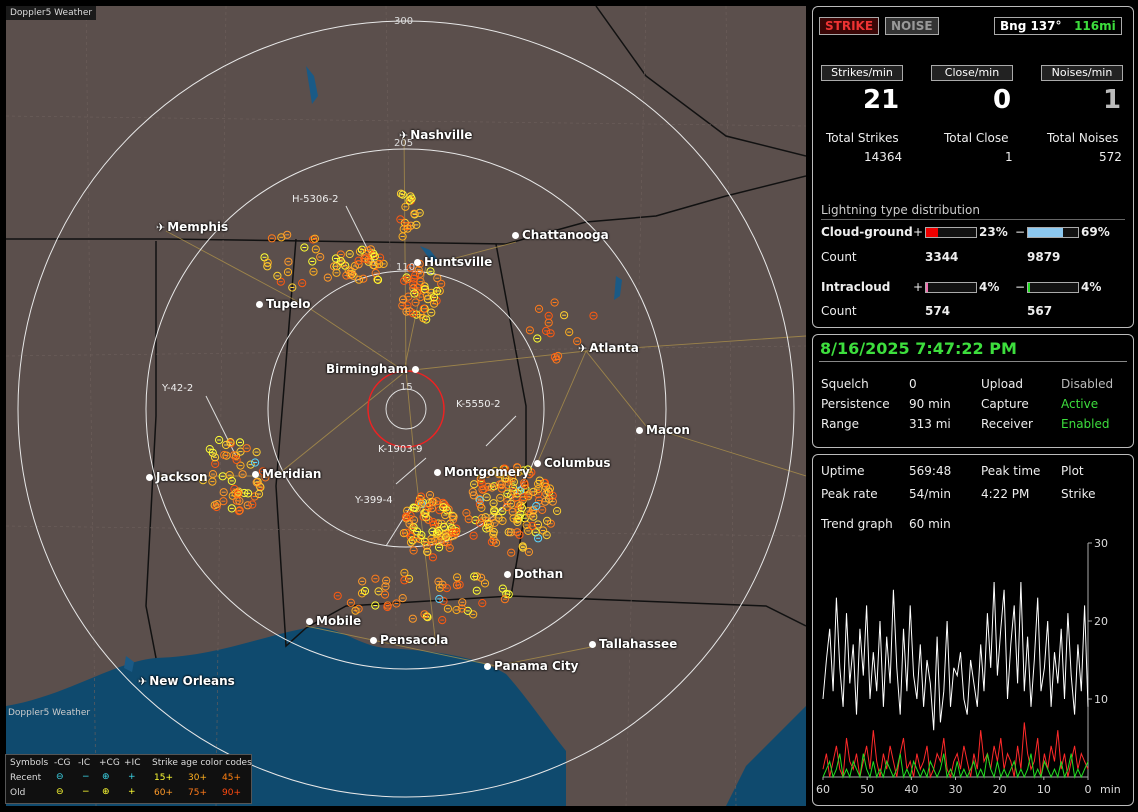  Describe the element at coordinates (1101, 543) in the screenshot. I see `y-tick-label: 30` at that location.